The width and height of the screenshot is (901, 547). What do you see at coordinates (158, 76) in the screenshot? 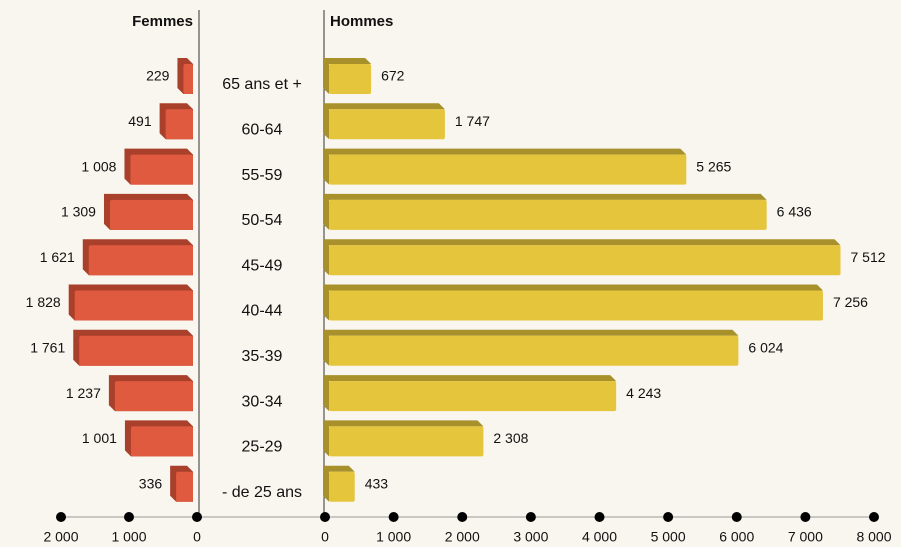
I see `value-label: 229` at bounding box center [158, 76].